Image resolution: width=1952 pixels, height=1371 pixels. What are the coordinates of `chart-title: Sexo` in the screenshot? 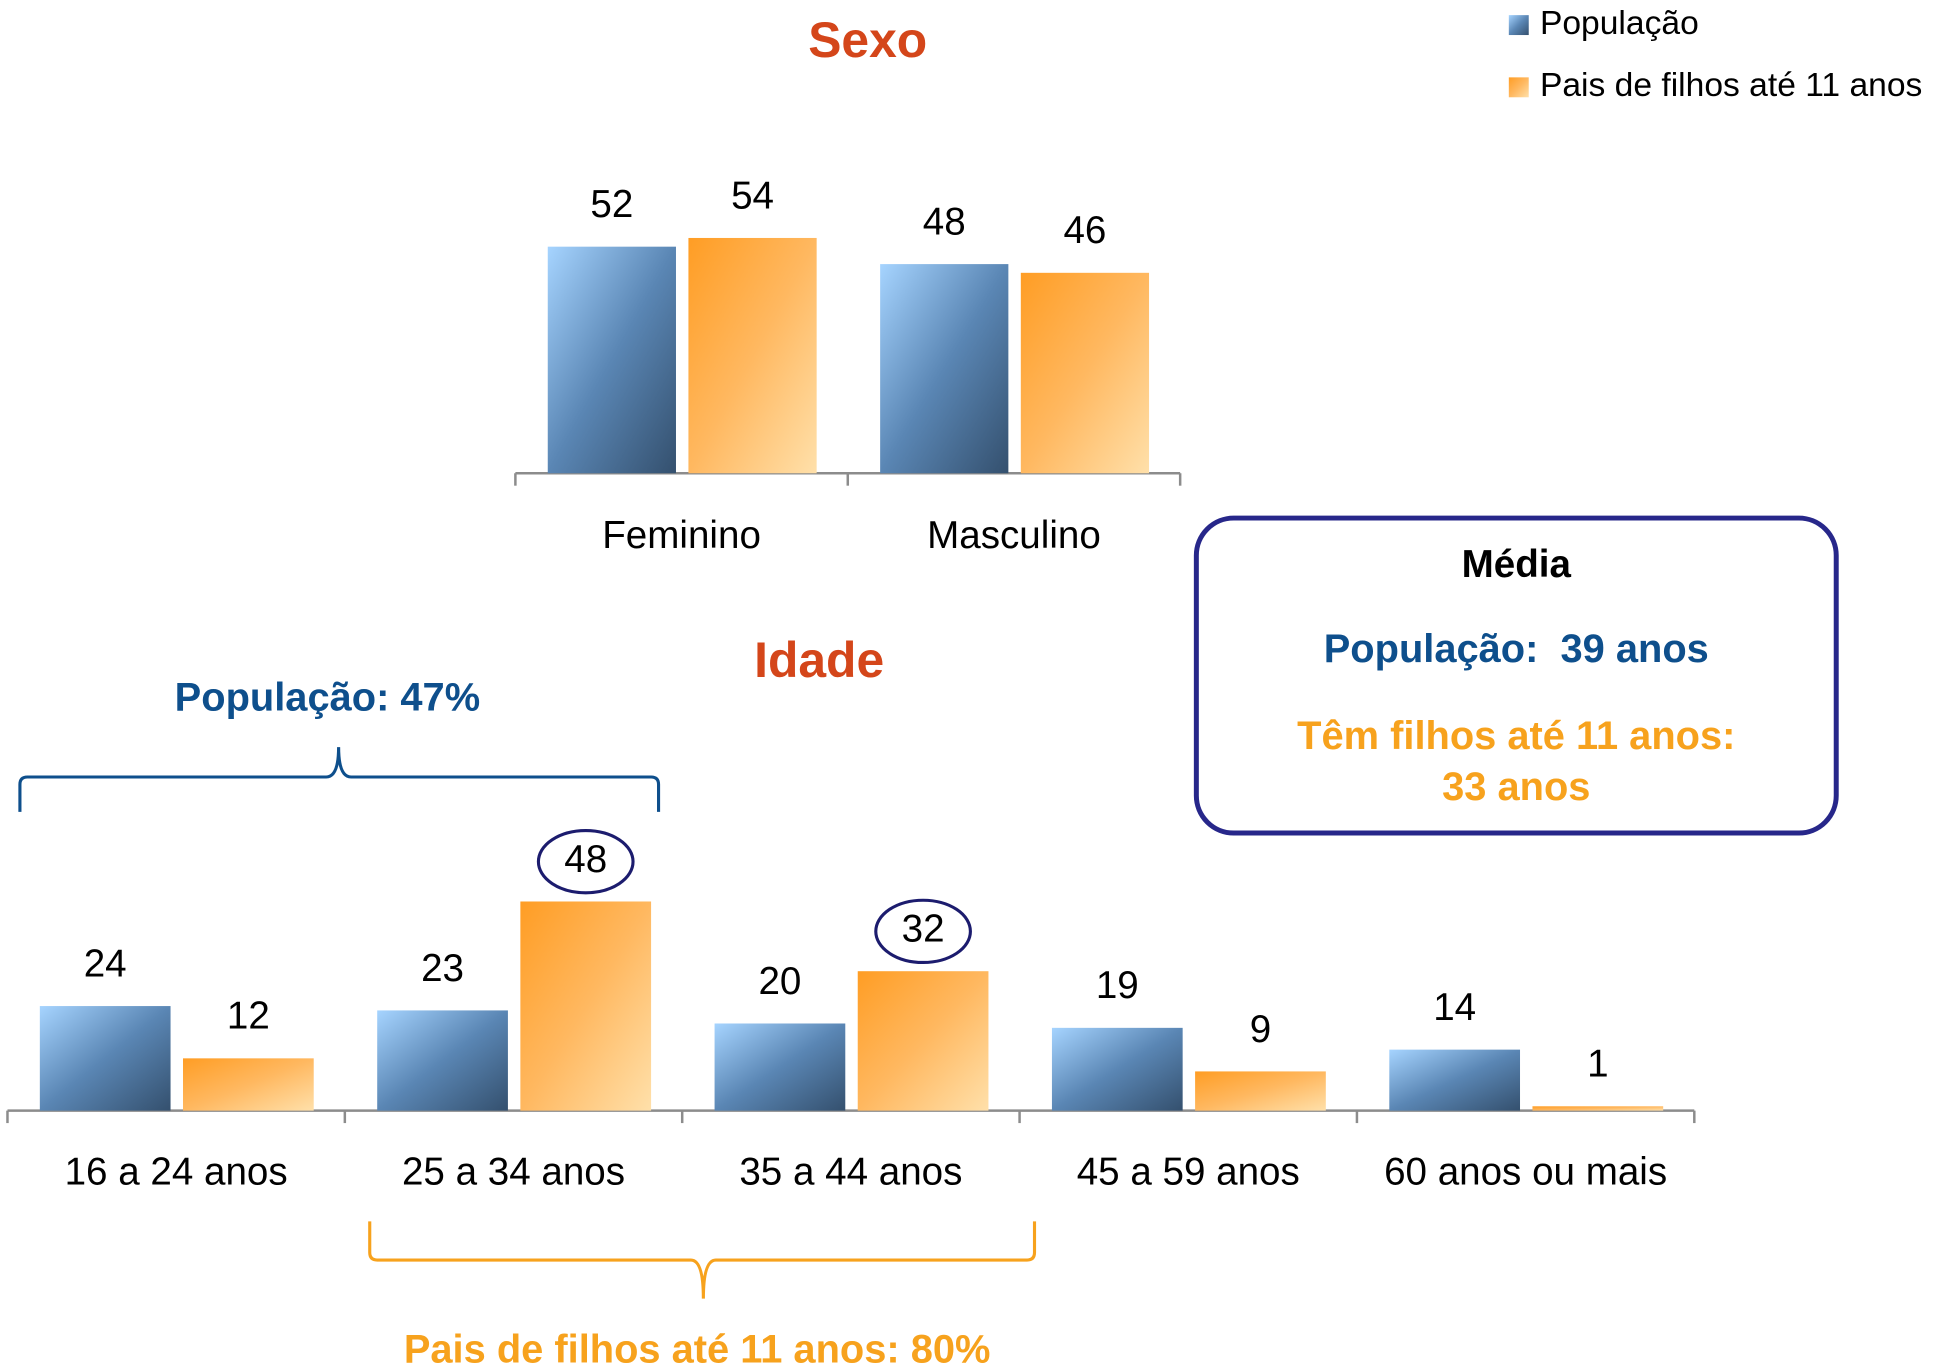 It's located at (867, 40).